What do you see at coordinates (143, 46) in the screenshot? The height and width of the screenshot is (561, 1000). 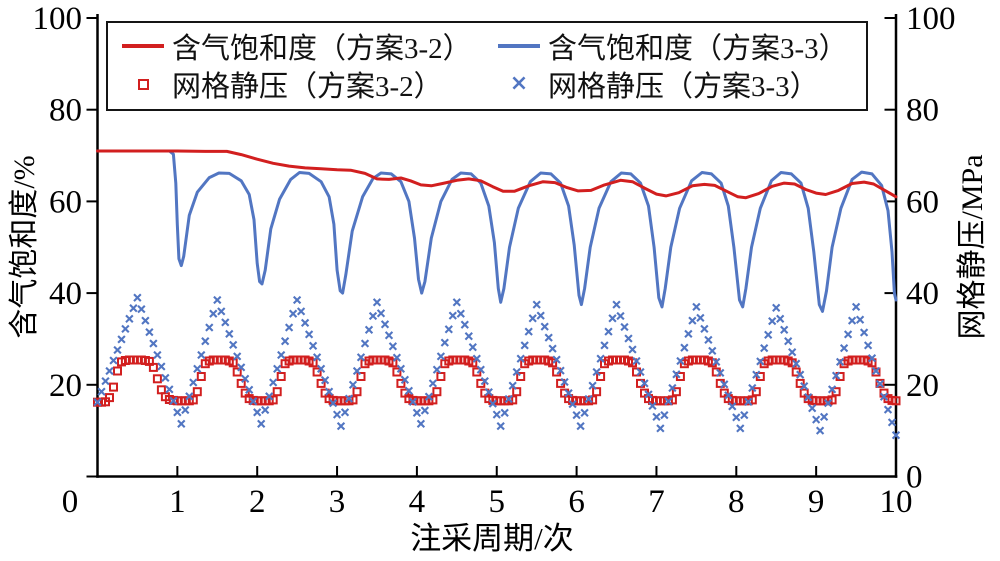 I see `legend-red-line-icon` at bounding box center [143, 46].